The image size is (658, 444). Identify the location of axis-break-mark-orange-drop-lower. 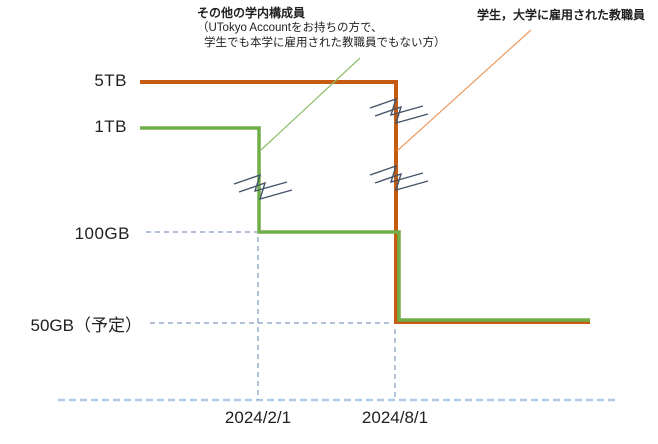
(399, 178).